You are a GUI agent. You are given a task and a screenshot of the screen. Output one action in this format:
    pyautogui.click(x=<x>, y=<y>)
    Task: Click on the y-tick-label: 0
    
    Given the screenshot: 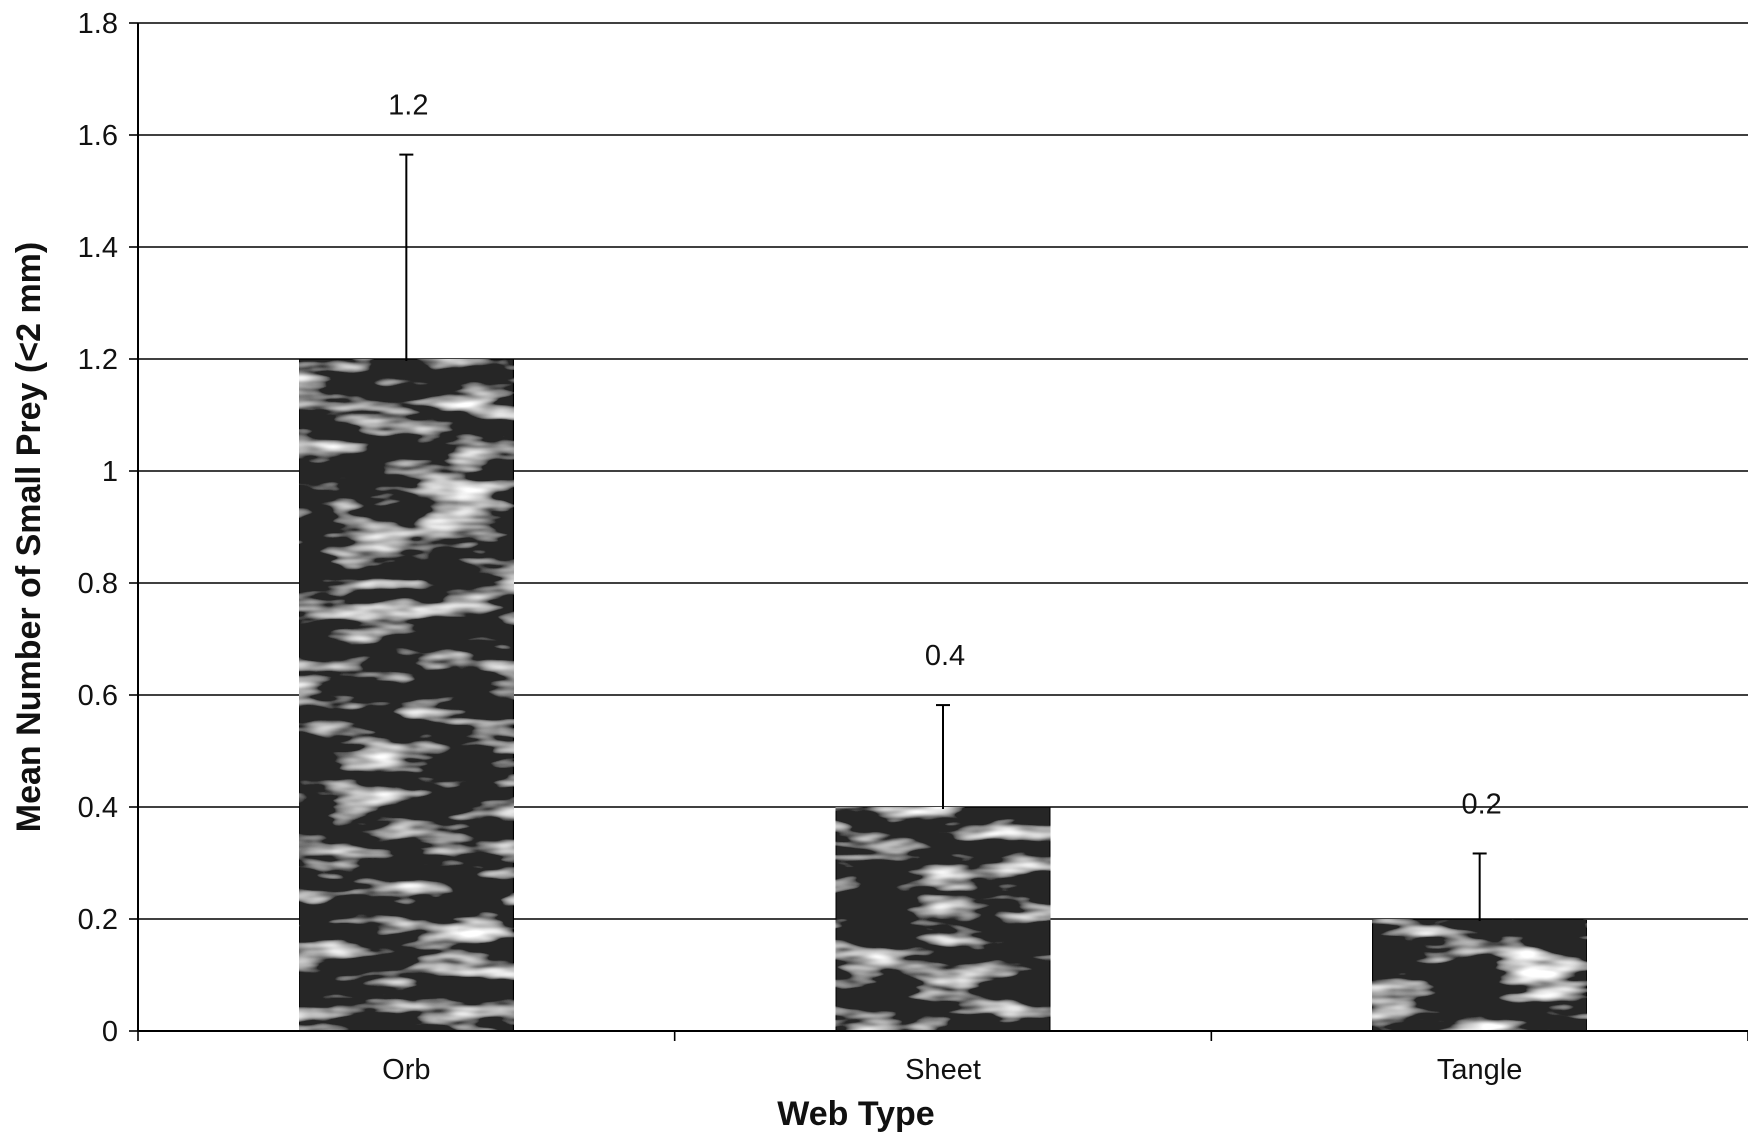 What is the action you would take?
    pyautogui.click(x=110, y=1032)
    